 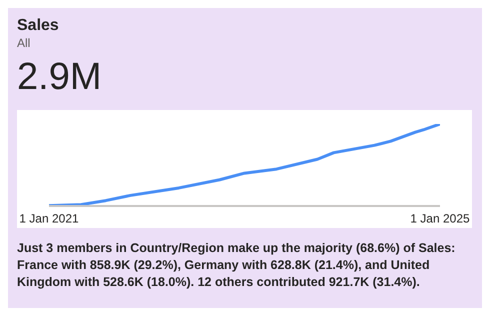 What do you see at coordinates (236, 265) in the screenshot?
I see `text: Just 3 members in Country/Region make up the majority (68.6%) of Sales: France with 858.9K (29.2%), Germany with 628.8K (21.4%), and United Kingdom with 528.6K (18.0%). 12 others contributed 921.7K (31.4%).` at bounding box center [236, 265].